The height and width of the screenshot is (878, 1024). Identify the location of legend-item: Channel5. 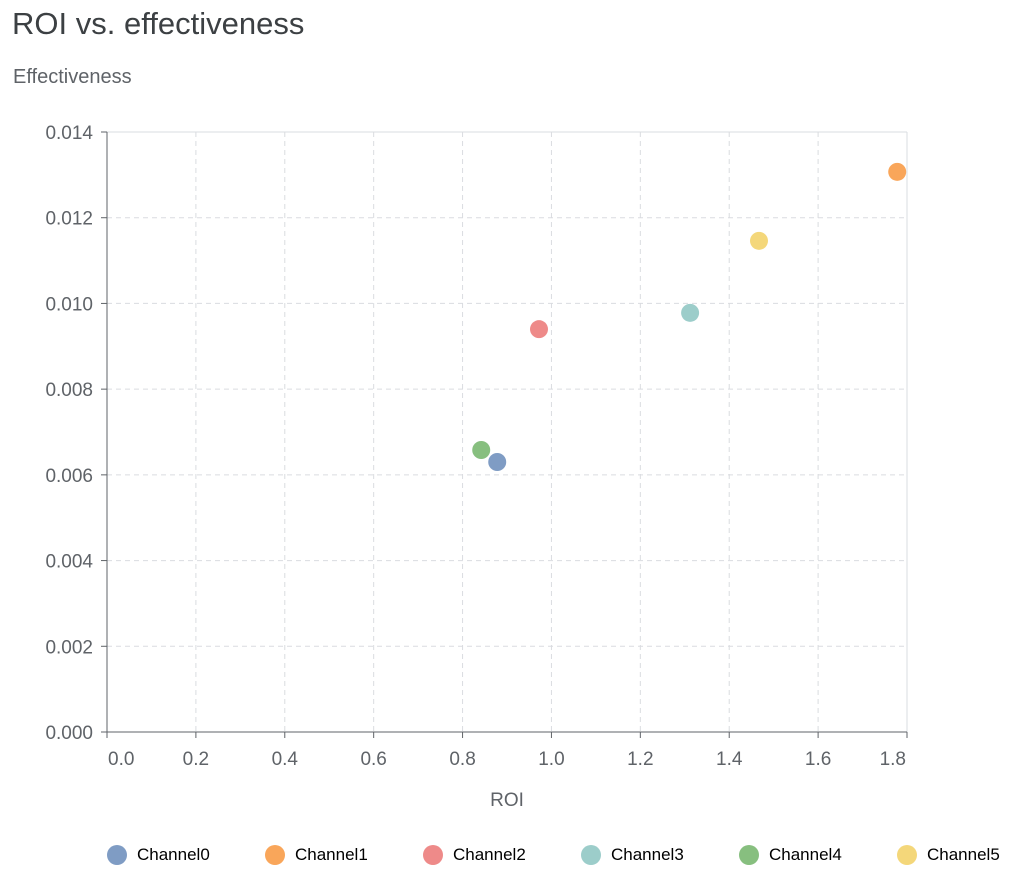
(960, 855).